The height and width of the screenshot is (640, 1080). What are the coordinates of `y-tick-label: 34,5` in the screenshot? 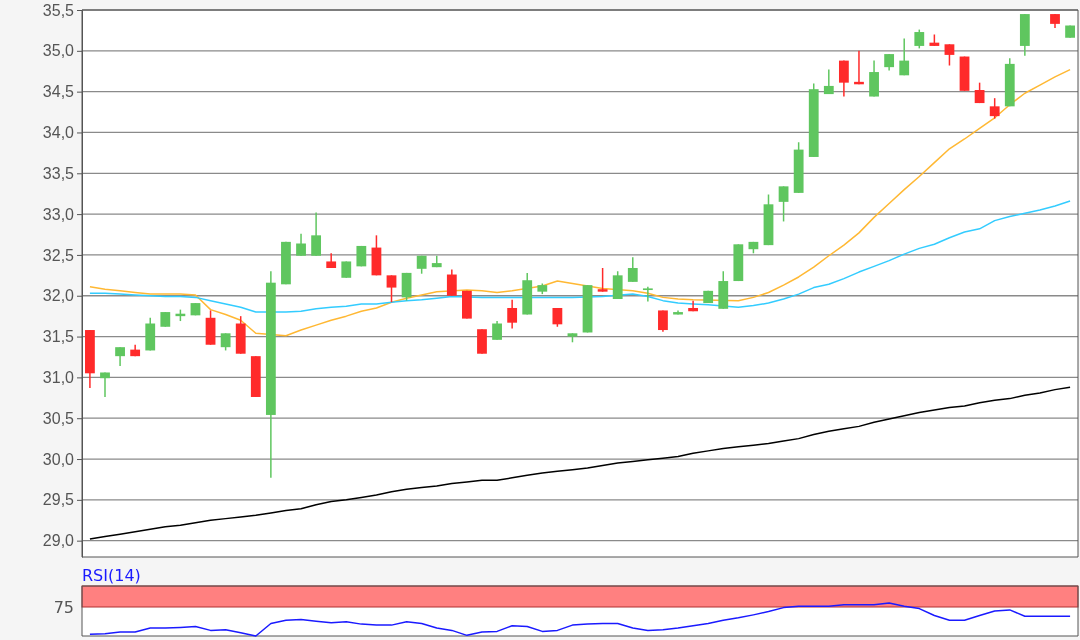 It's located at (58, 92).